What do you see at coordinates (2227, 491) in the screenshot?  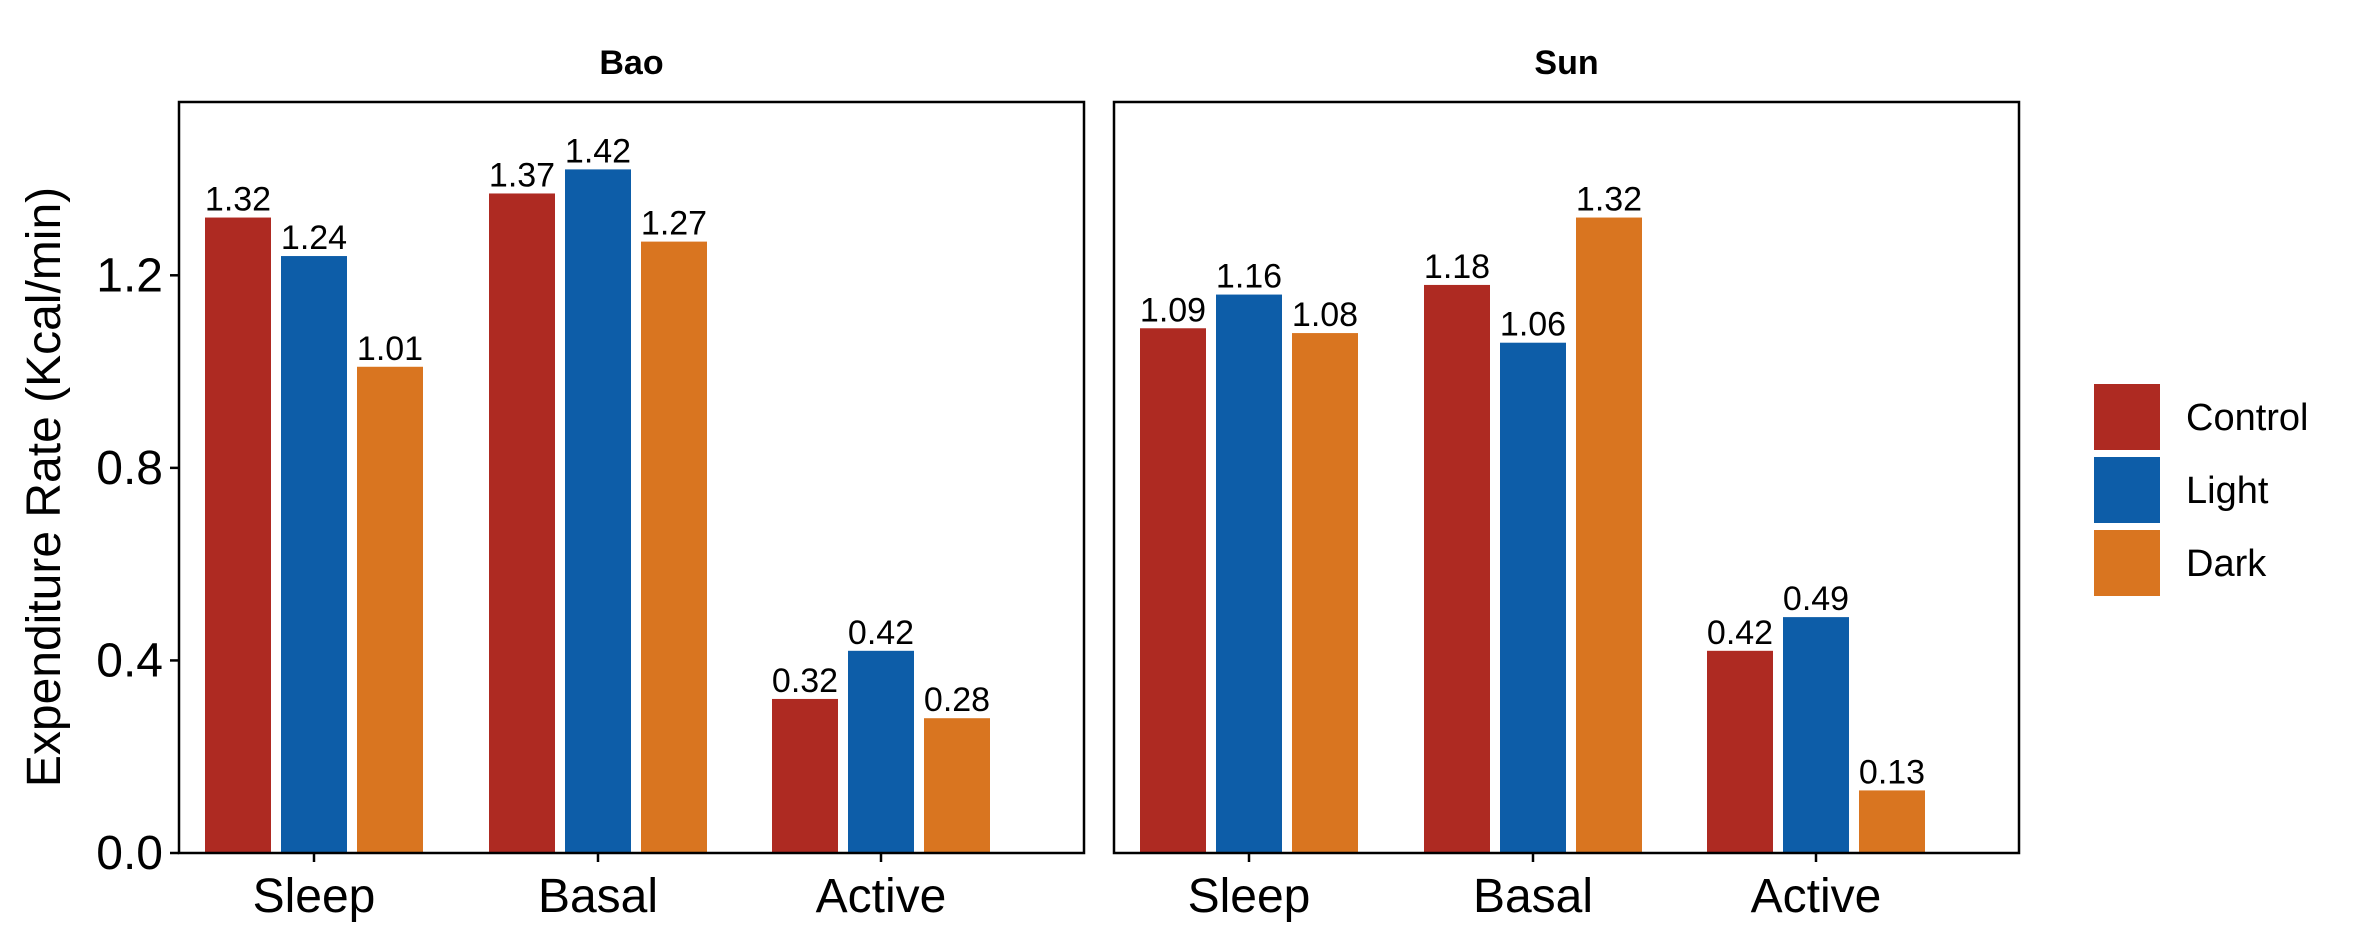 I see `legend-label: Light` at bounding box center [2227, 491].